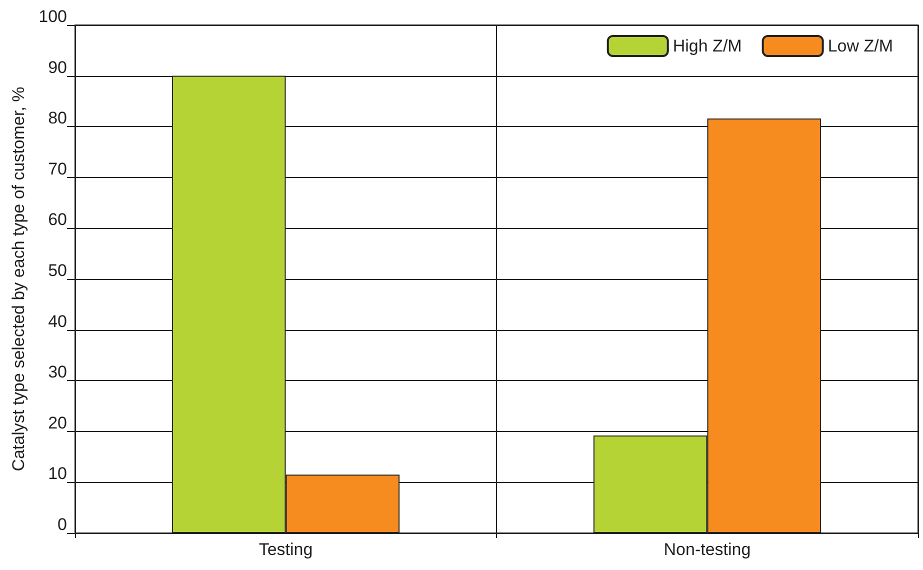 Image resolution: width=923 pixels, height=570 pixels. Describe the element at coordinates (707, 46) in the screenshot. I see `legend-label: High Z/M` at that location.